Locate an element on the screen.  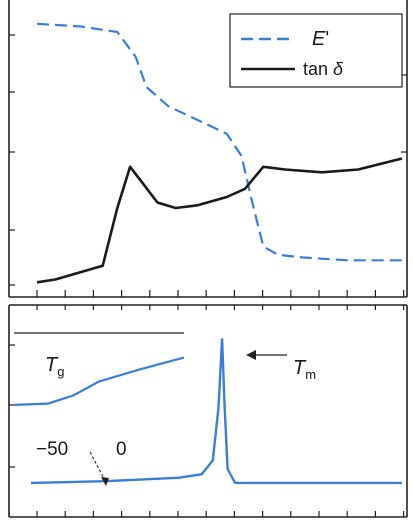
inset-tg-label: Tg is located at coordinates (54, 366).